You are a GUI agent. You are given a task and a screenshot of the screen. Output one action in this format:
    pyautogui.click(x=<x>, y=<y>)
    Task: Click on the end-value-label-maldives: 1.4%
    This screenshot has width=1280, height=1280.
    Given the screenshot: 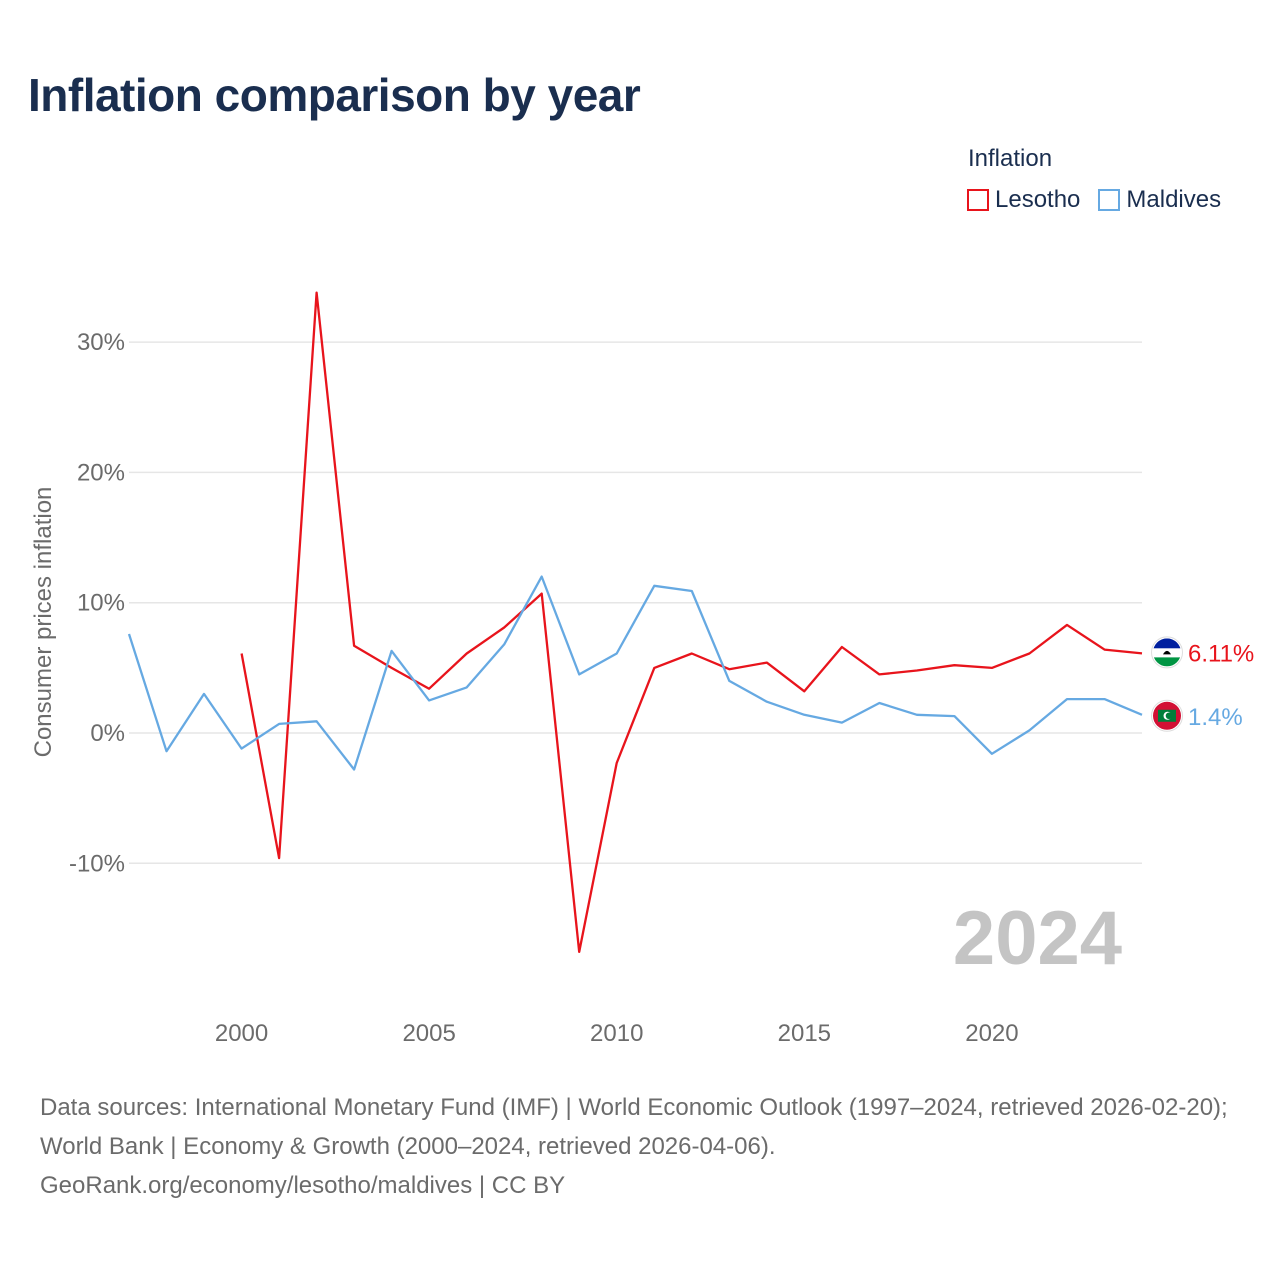 What is the action you would take?
    pyautogui.click(x=1215, y=717)
    